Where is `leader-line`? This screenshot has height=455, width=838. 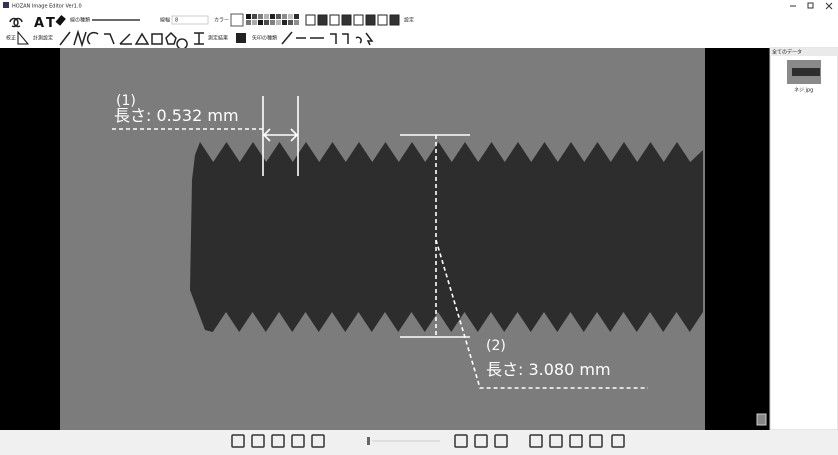 leader-line is located at coordinates (541, 314).